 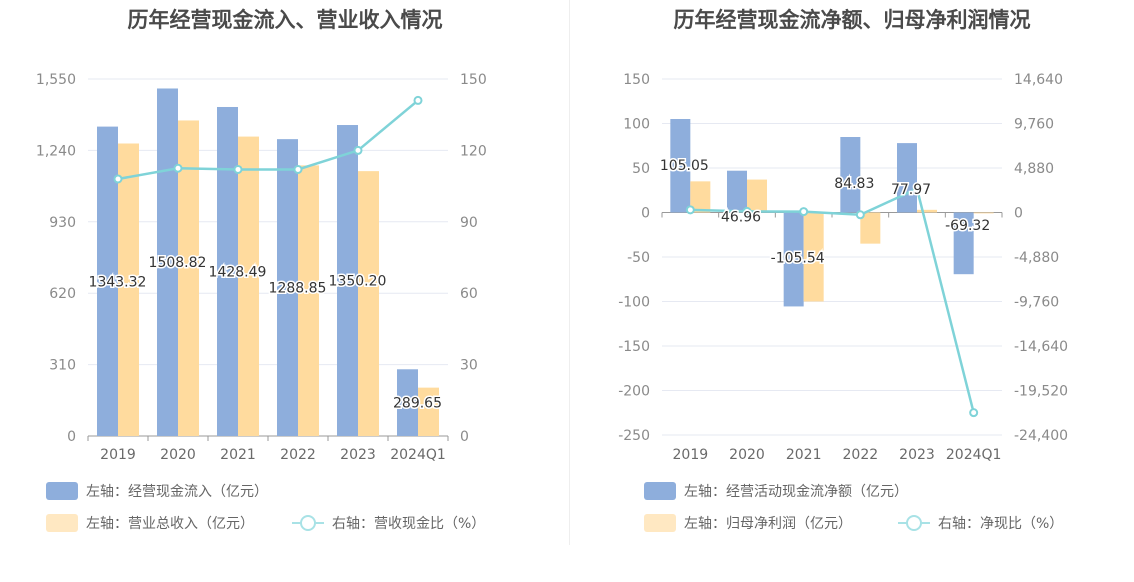 I want to click on y-left-tick-label: -250, so click(x=634, y=436).